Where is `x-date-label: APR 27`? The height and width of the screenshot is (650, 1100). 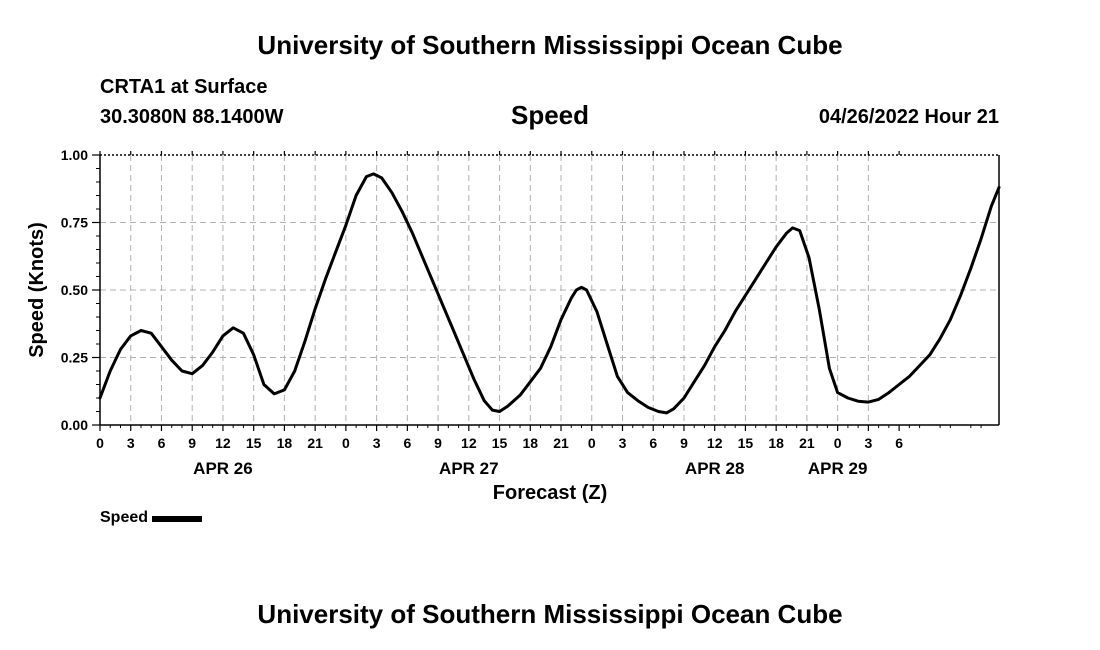
x-date-label: APR 27 is located at coordinates (469, 468).